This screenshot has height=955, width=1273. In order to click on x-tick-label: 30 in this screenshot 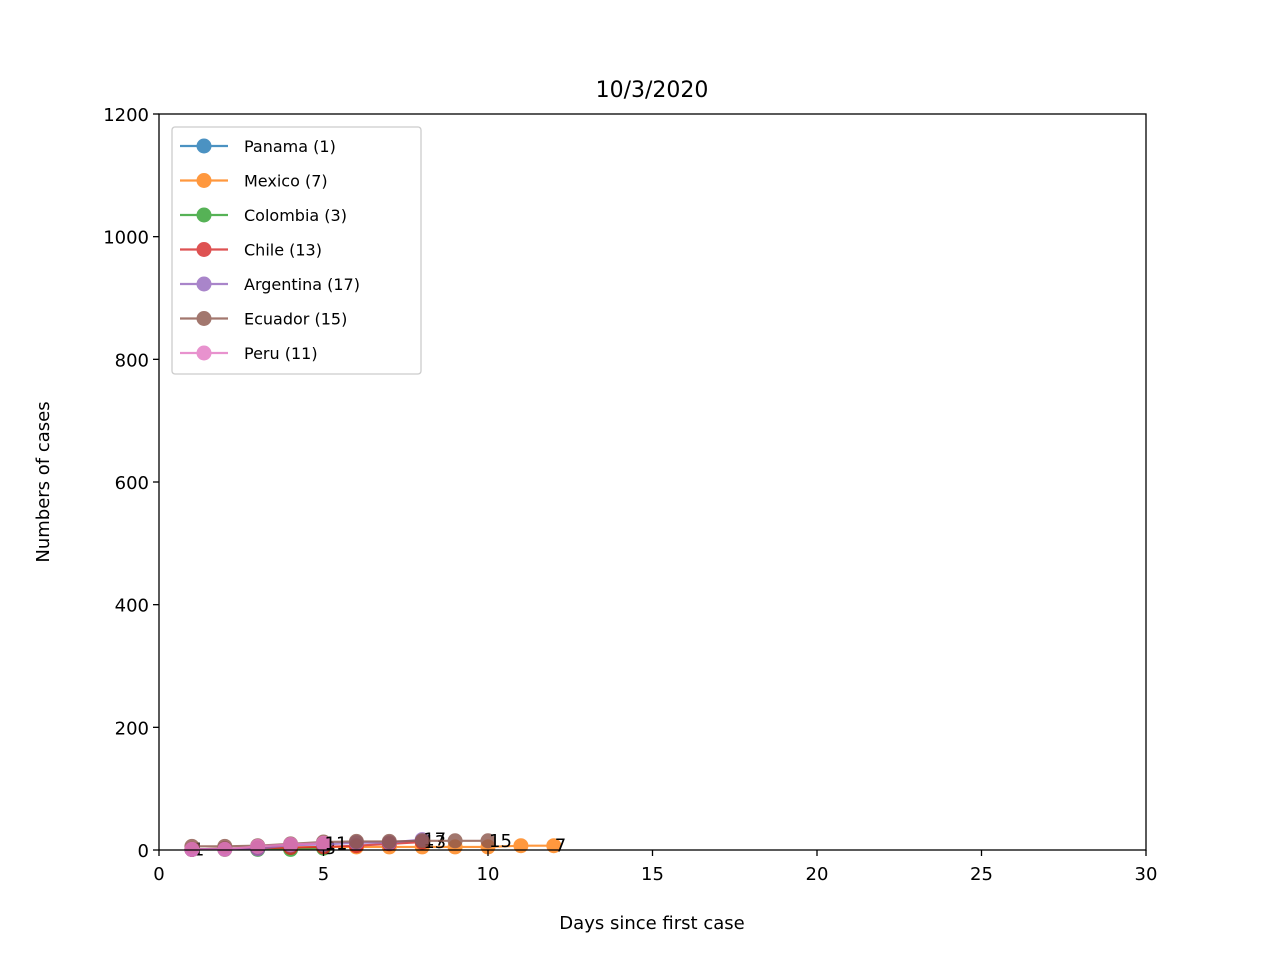, I will do `click(1146, 874)`.